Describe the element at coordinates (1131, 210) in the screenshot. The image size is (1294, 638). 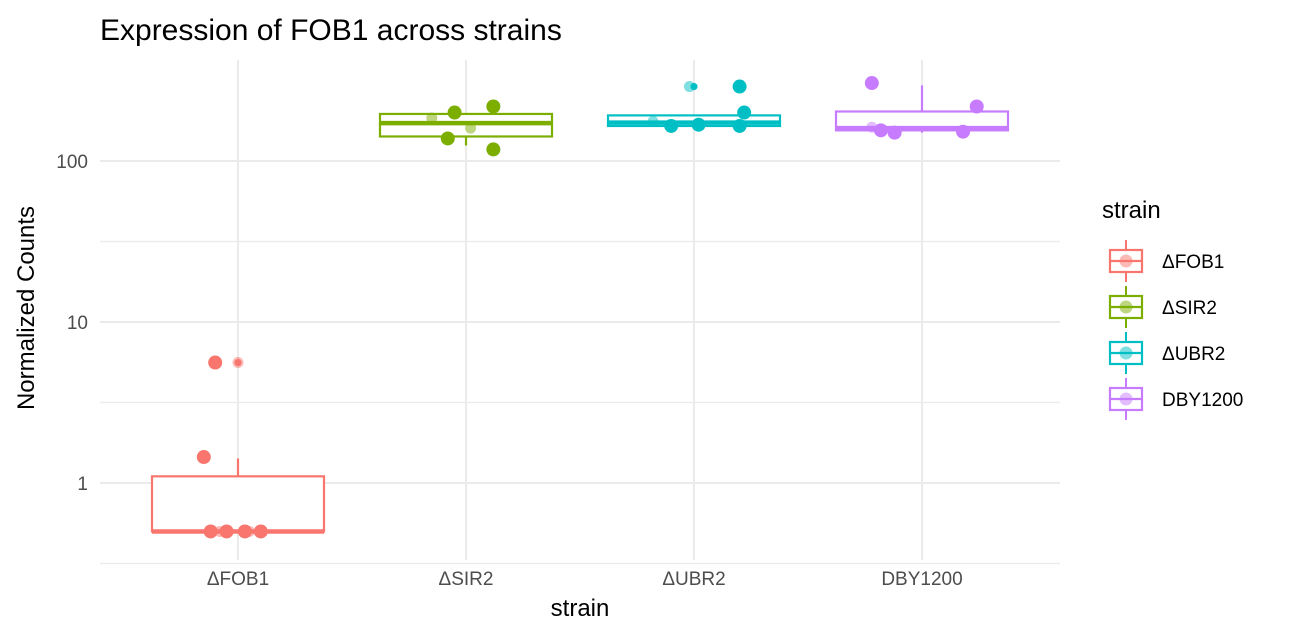
I see `legend-title: strain` at that location.